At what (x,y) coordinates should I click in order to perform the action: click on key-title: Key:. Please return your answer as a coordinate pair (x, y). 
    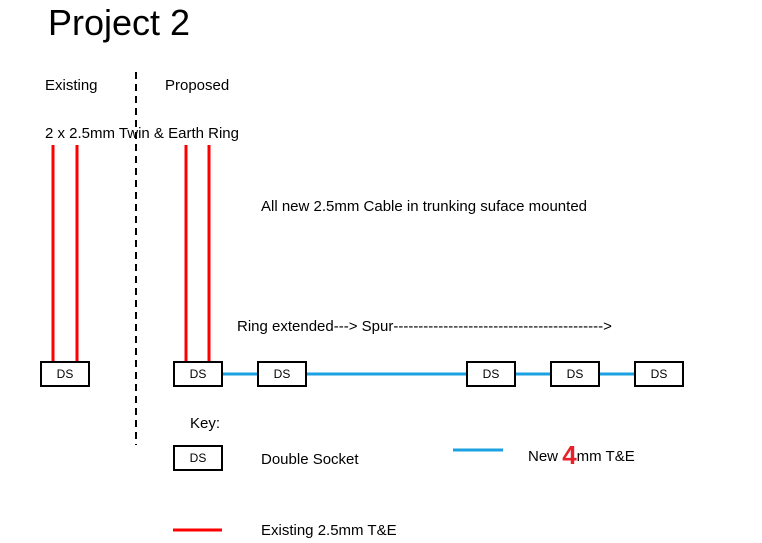
    Looking at the image, I should click on (205, 423).